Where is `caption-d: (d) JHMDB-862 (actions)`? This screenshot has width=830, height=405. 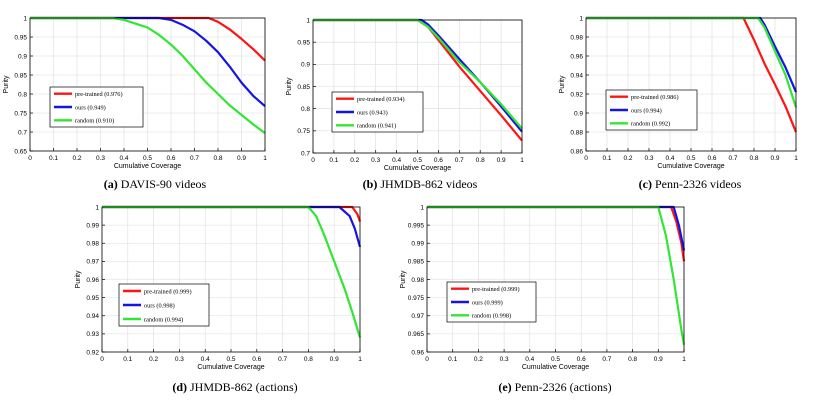 caption-d: (d) JHMDB-862 (actions) is located at coordinates (235, 387).